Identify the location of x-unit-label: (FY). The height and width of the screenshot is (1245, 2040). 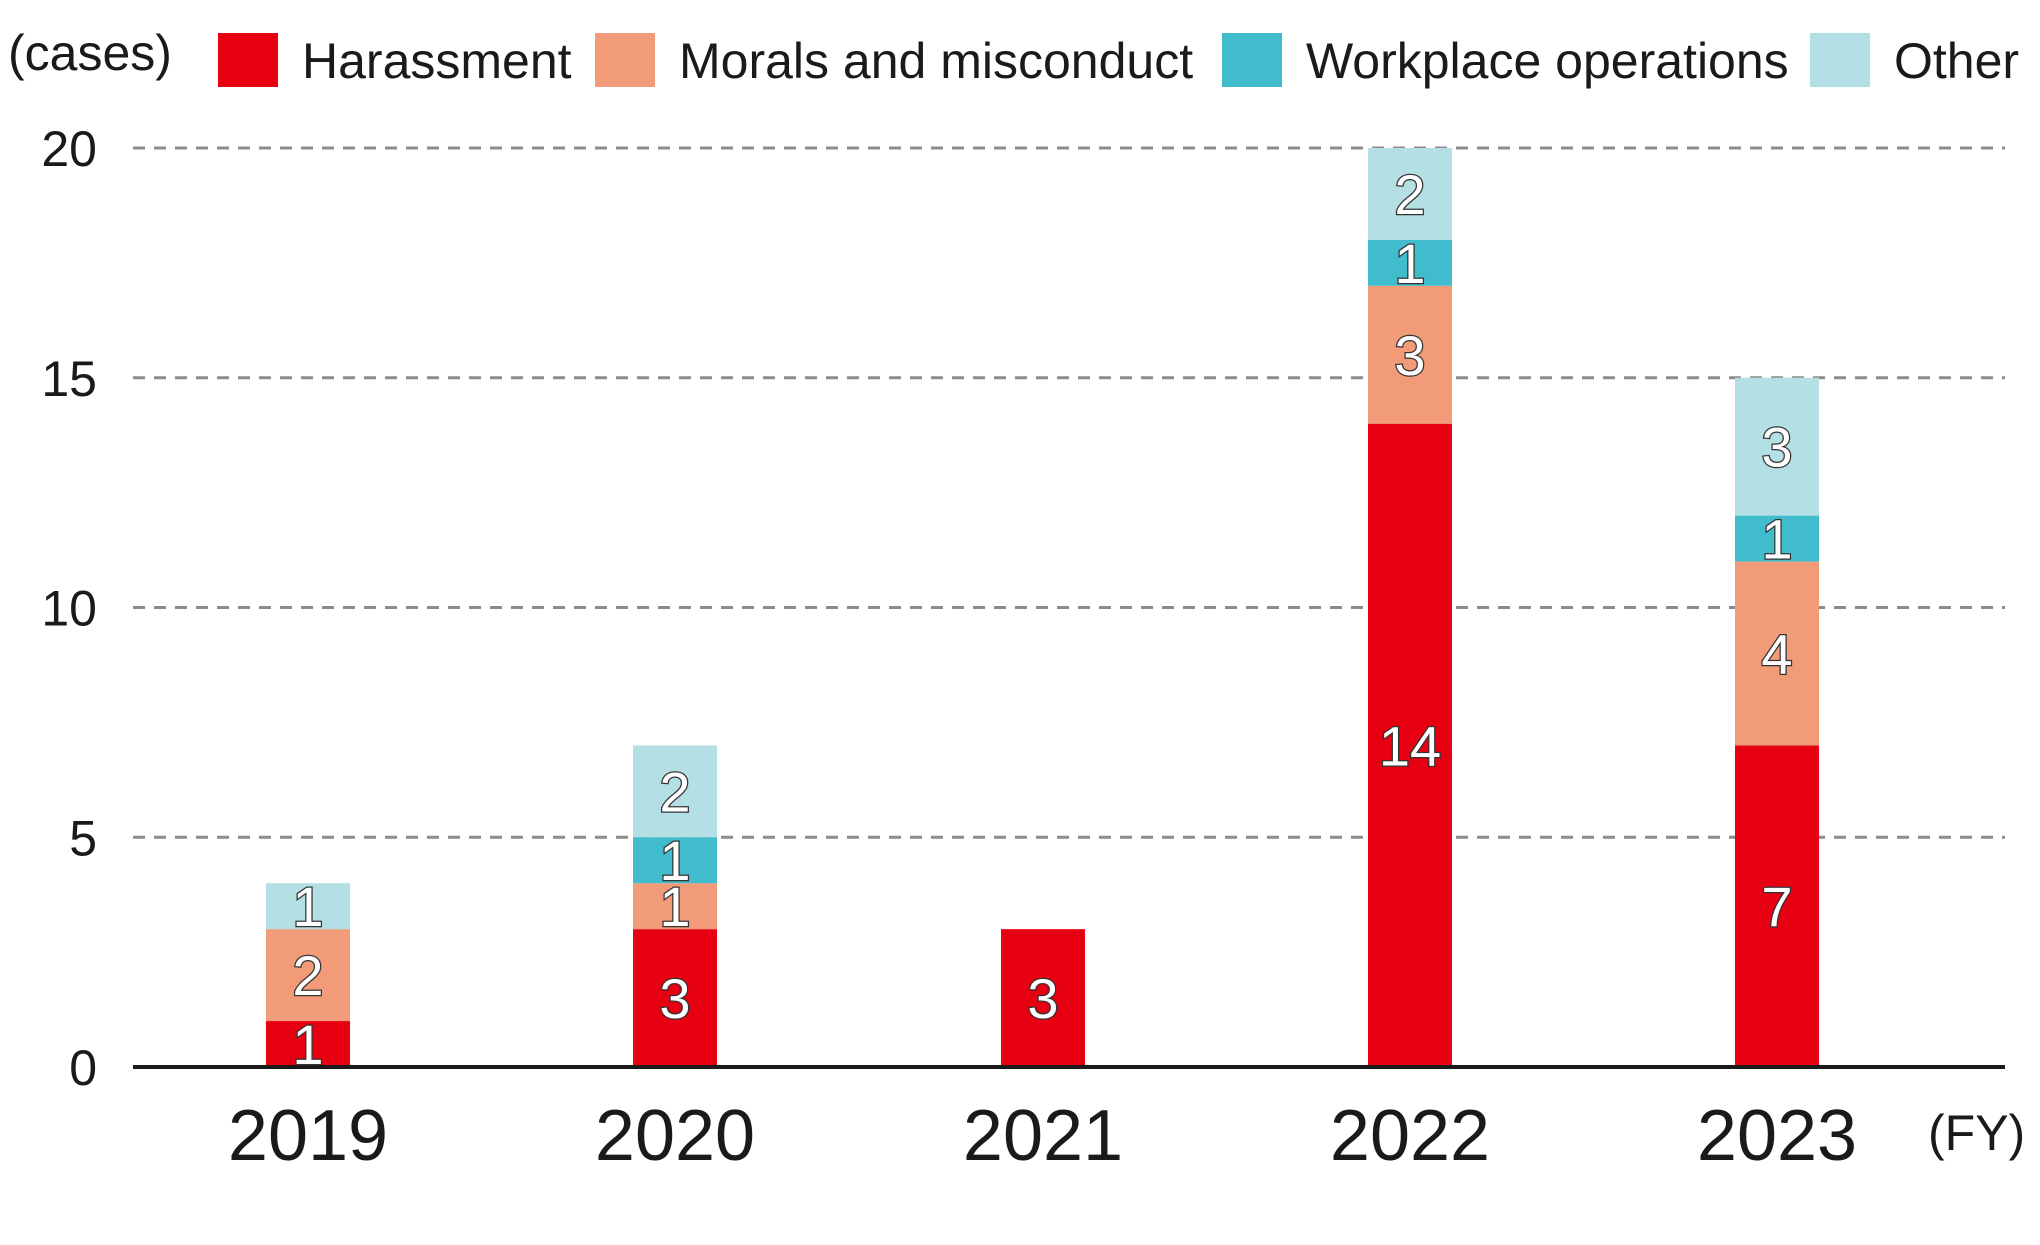
(1976, 1133).